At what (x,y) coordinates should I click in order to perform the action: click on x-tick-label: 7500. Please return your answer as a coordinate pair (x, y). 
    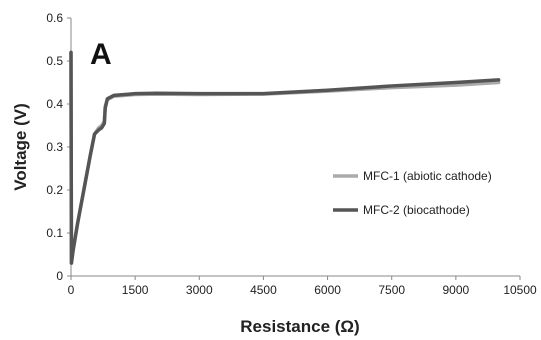
    Looking at the image, I should click on (391, 290).